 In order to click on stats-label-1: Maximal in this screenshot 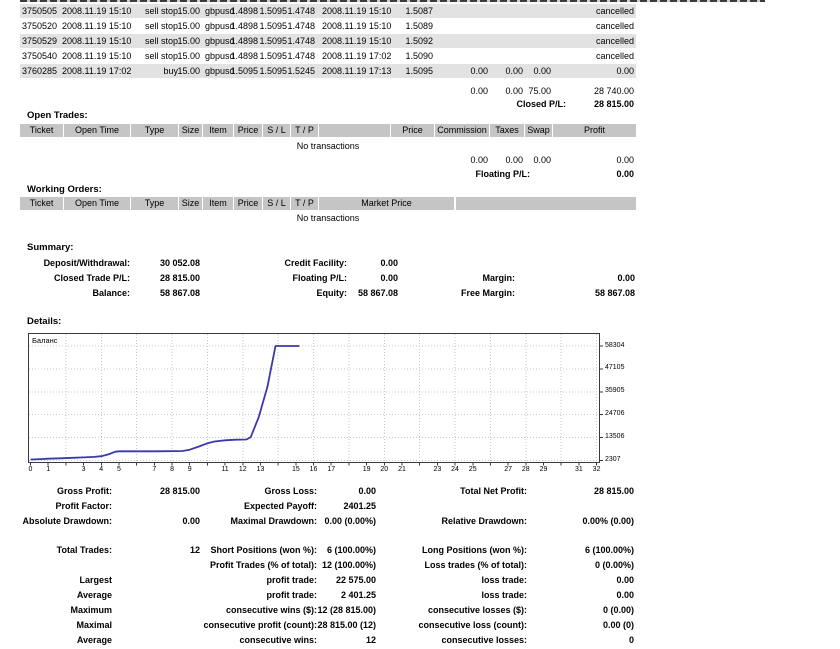, I will do `click(94, 625)`.